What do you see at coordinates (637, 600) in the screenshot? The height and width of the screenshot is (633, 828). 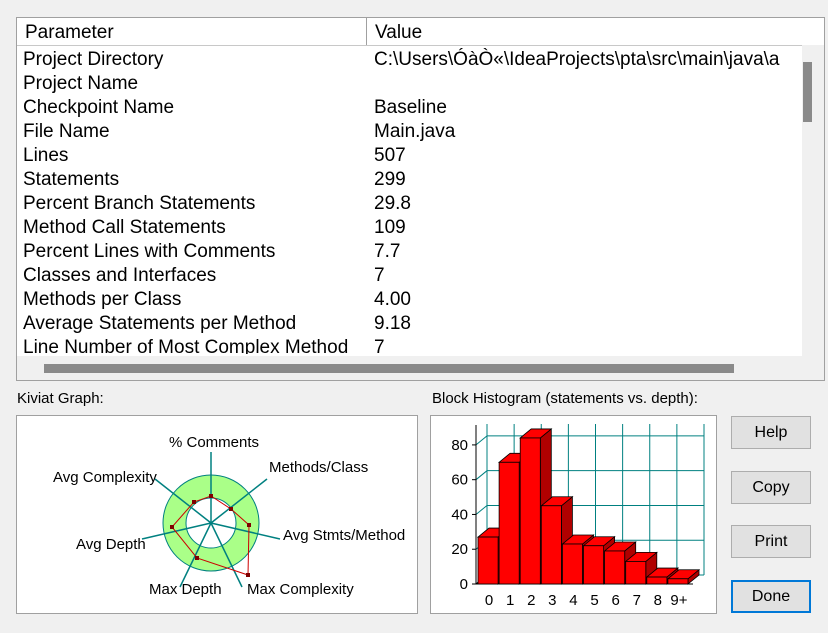 I see `x-tick-label: 7` at bounding box center [637, 600].